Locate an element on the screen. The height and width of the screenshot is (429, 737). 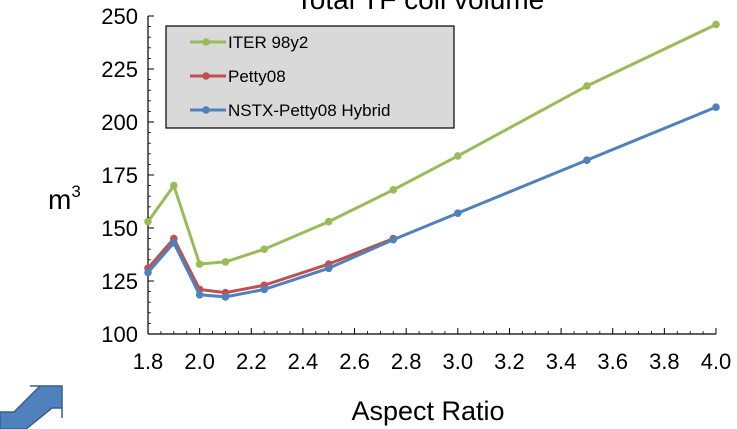
y-tick-label: 200 is located at coordinates (119, 122).